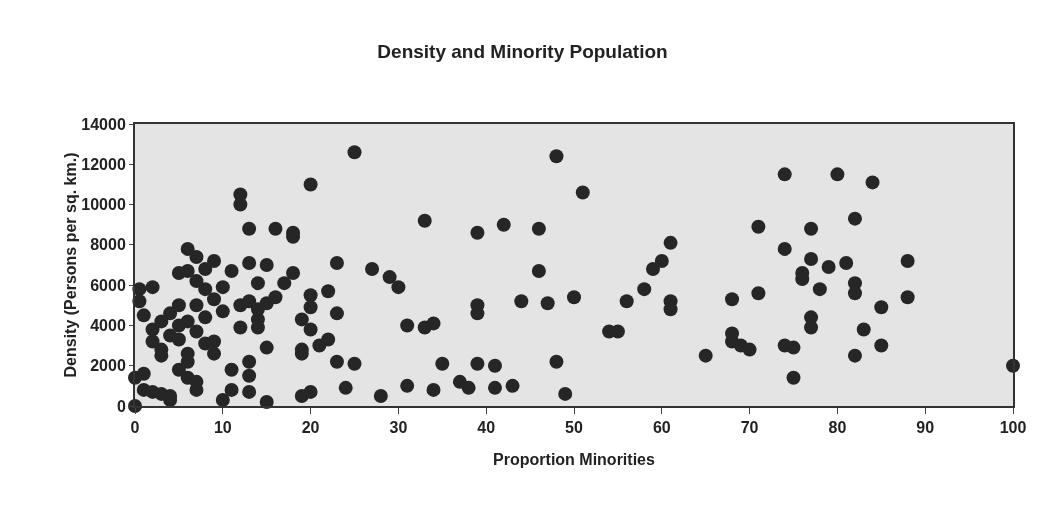 This screenshot has width=1045, height=516. What do you see at coordinates (103, 164) in the screenshot?
I see `y-tick-label: 12000` at bounding box center [103, 164].